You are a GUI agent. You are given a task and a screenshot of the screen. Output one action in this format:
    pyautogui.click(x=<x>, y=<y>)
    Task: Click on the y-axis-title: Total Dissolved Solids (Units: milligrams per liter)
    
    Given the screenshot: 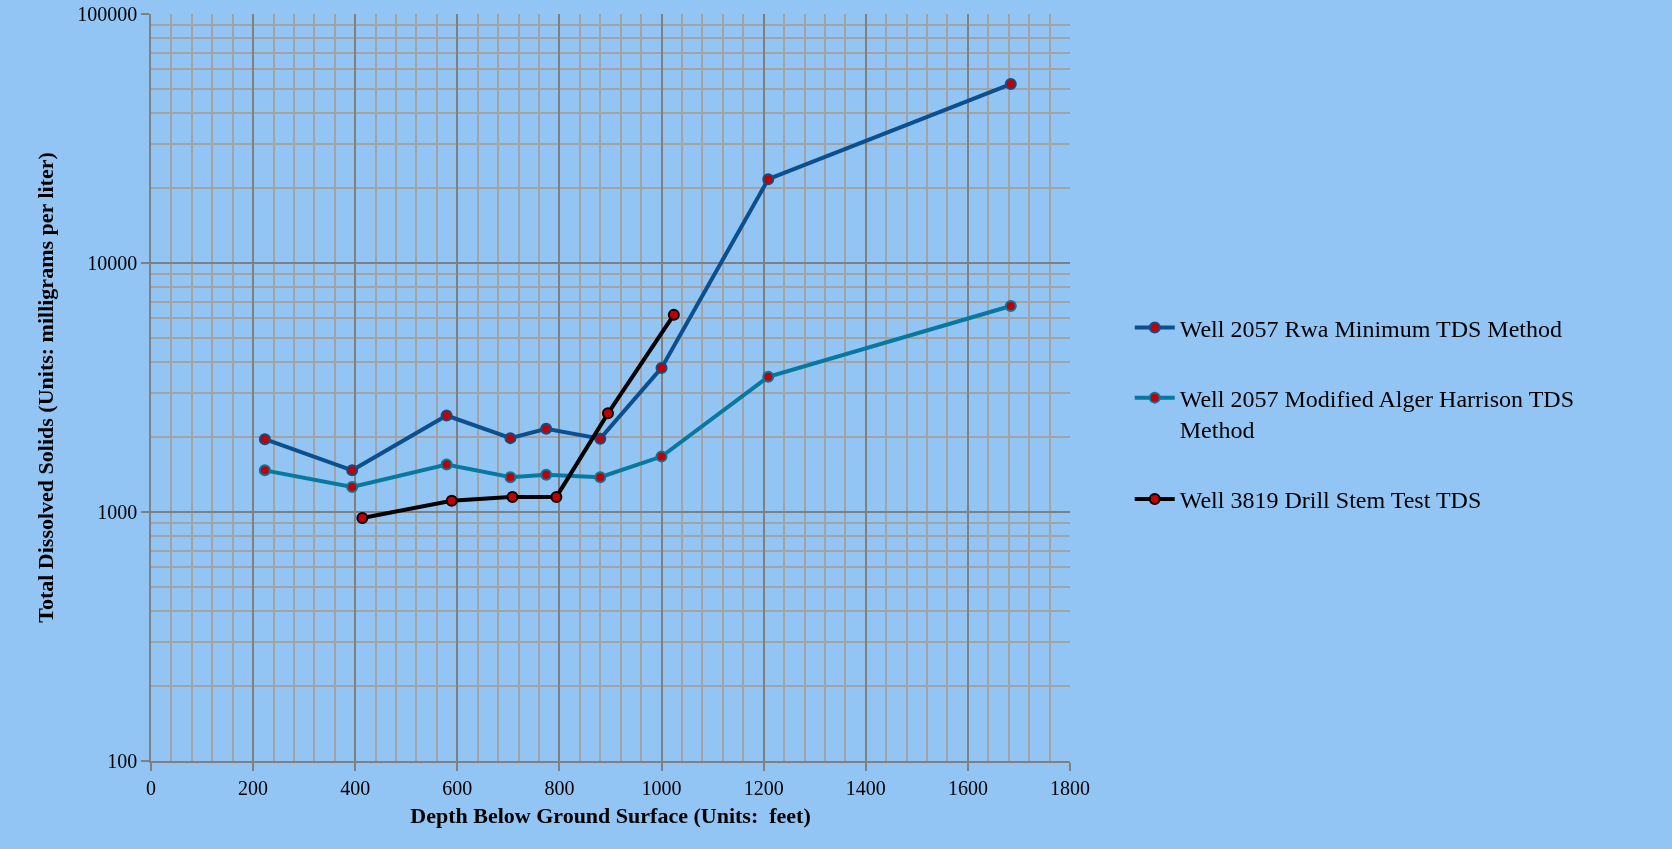 What is the action you would take?
    pyautogui.click(x=45, y=387)
    